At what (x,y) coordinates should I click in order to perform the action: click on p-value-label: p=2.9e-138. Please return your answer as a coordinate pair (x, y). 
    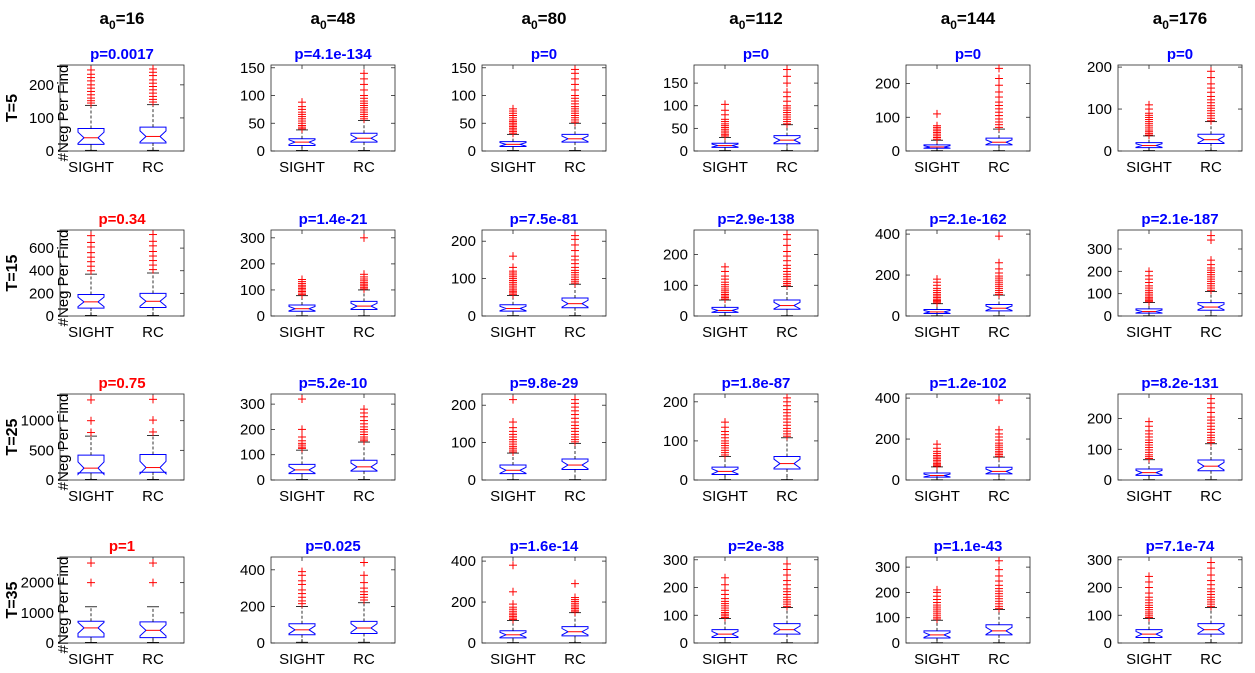
    Looking at the image, I should click on (755, 219).